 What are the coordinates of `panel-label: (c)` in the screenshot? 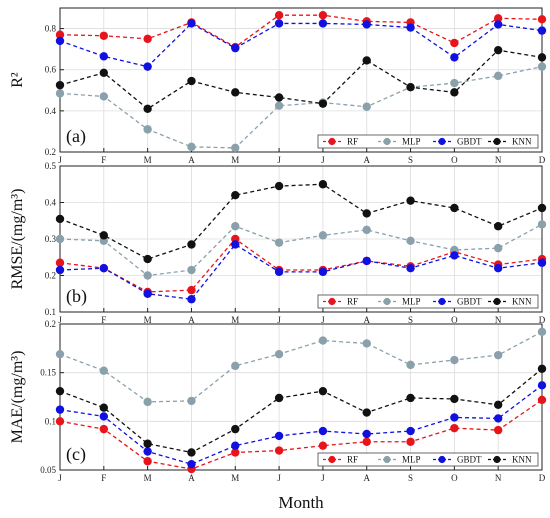 It's located at (76, 454).